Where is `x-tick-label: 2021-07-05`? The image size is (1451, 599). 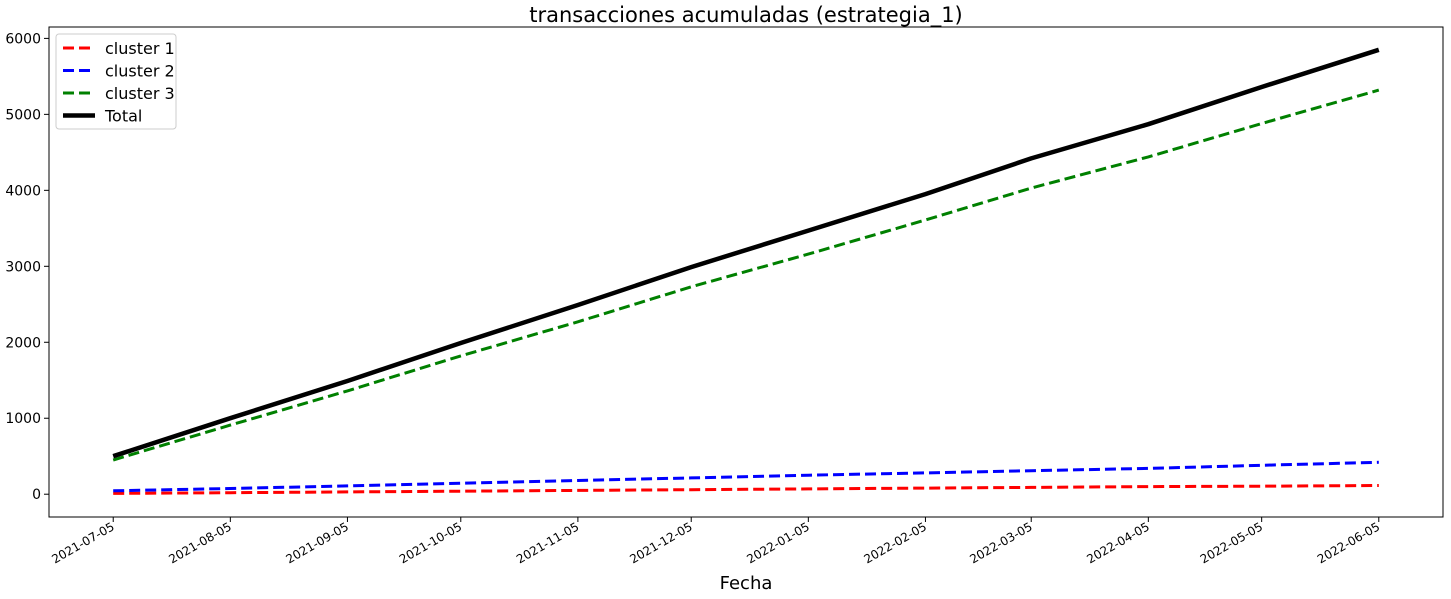 x-tick-label: 2021-07-05 is located at coordinates (82, 542).